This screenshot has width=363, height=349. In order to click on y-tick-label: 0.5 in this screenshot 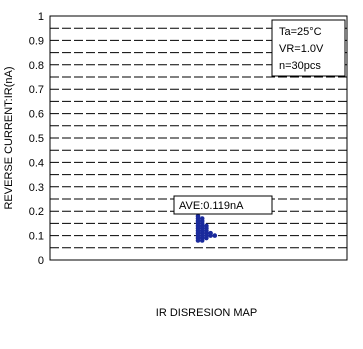, I will do `click(36, 139)`.